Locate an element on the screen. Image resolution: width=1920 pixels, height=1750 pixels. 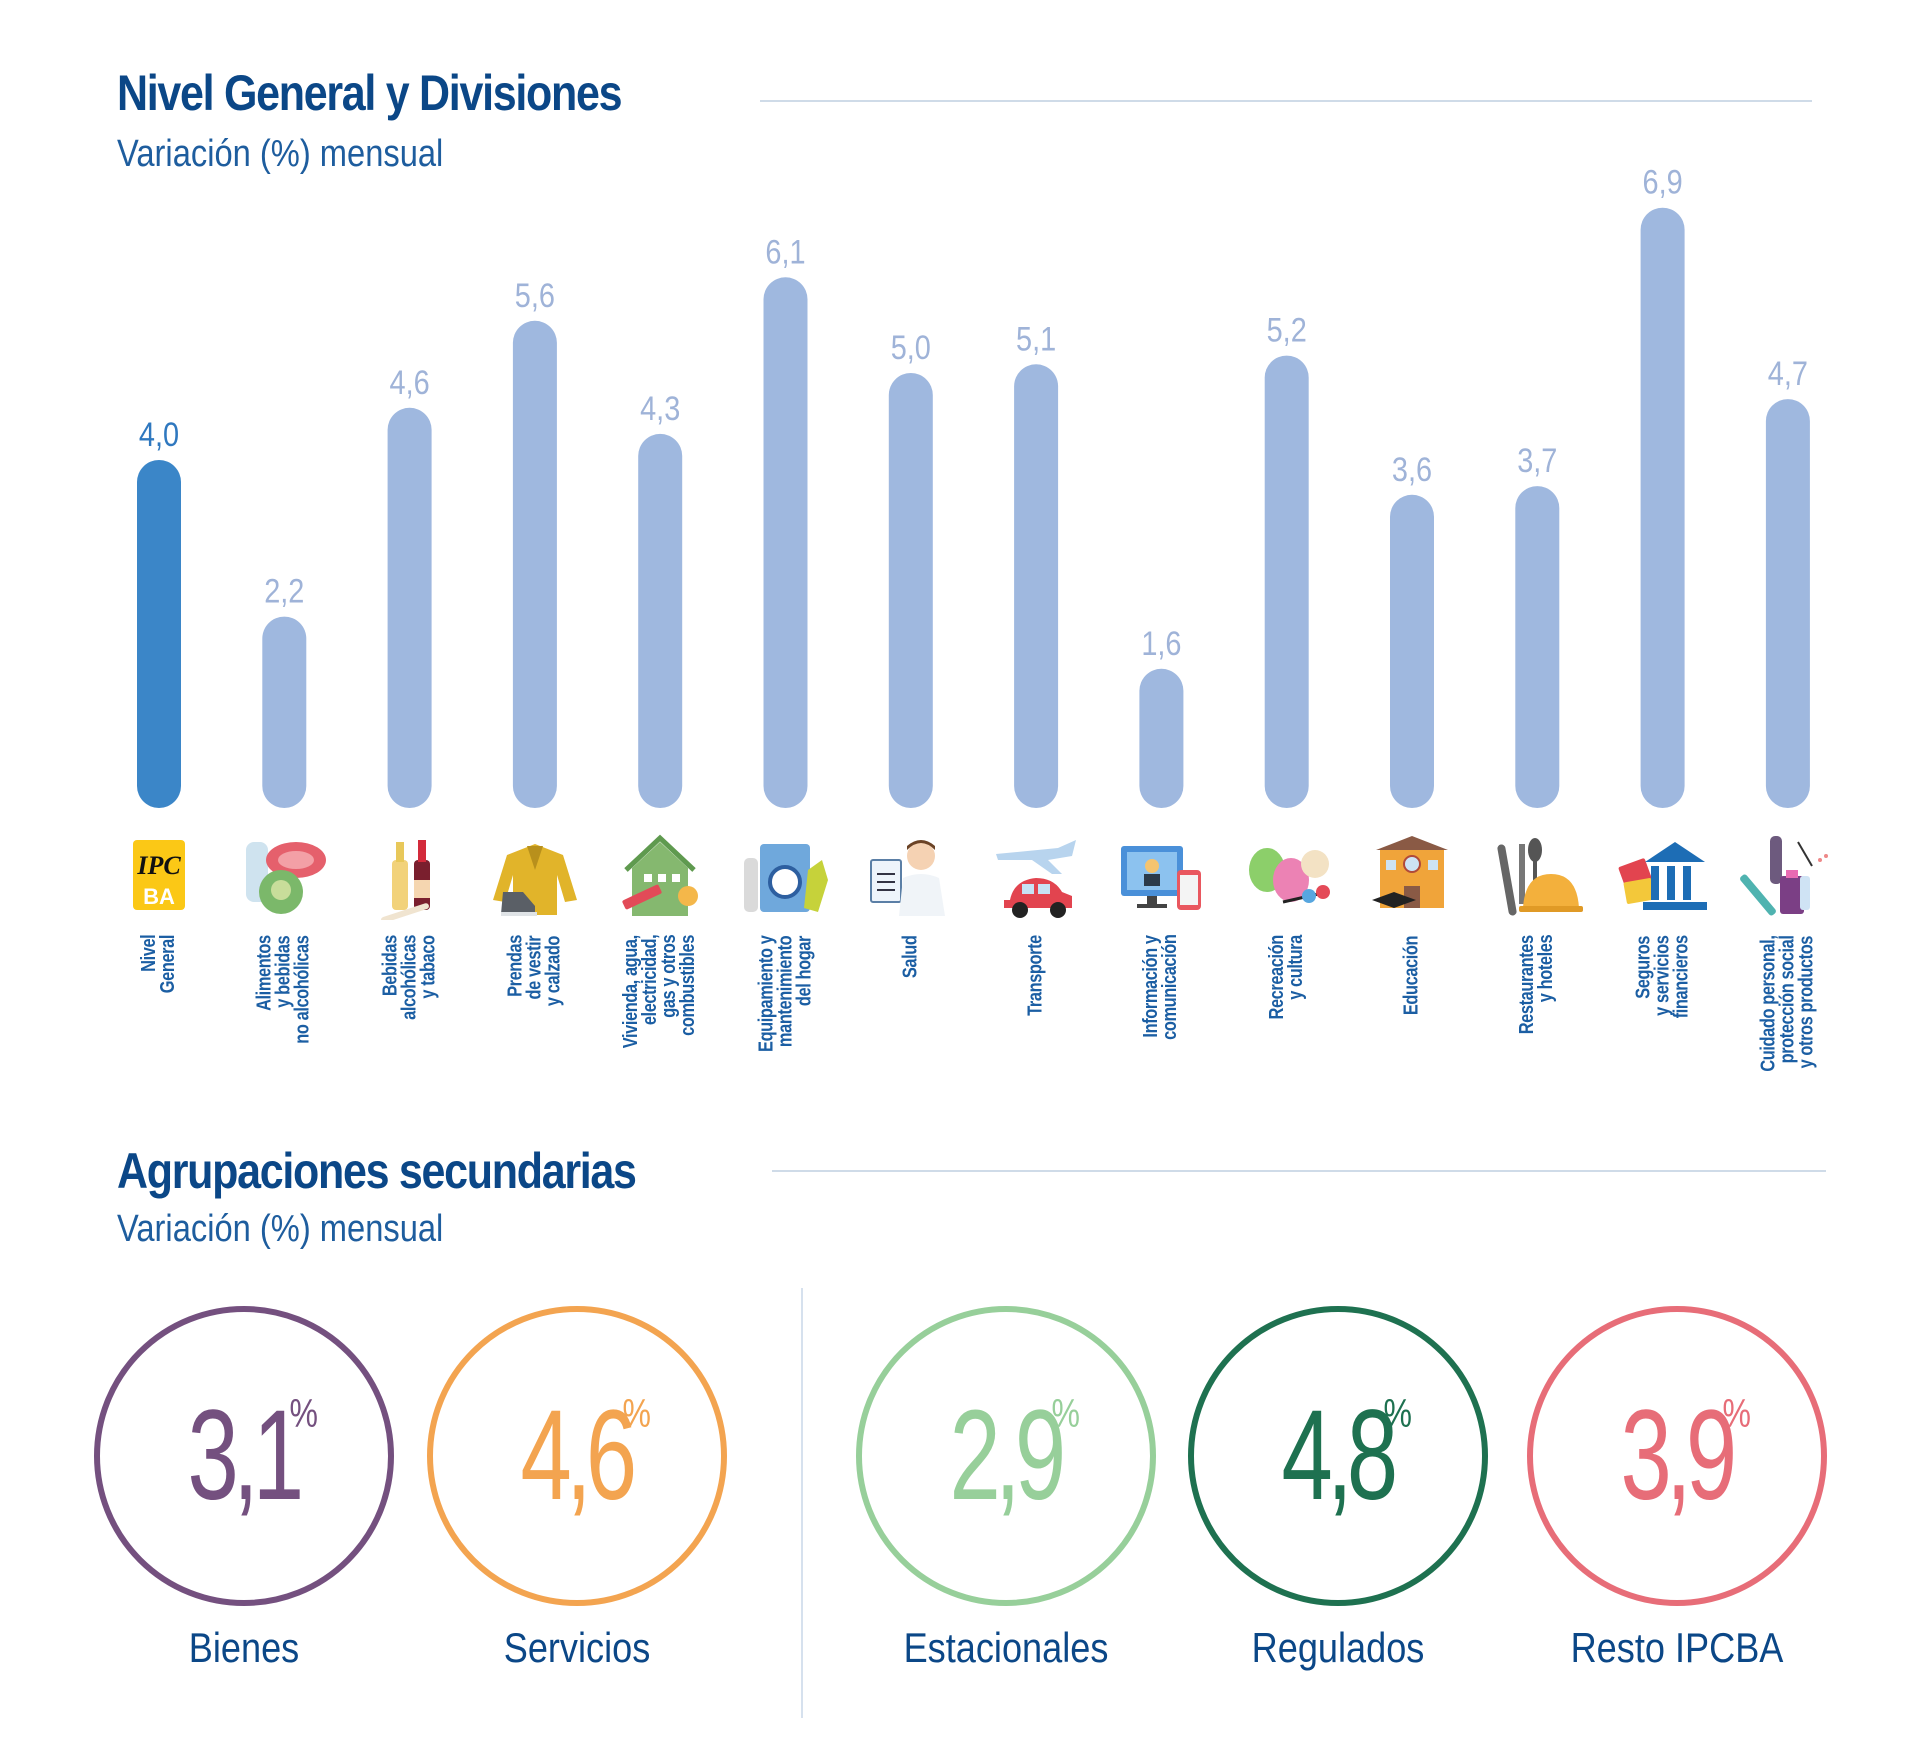
bar-value-label: 5,1 is located at coordinates (1036, 338).